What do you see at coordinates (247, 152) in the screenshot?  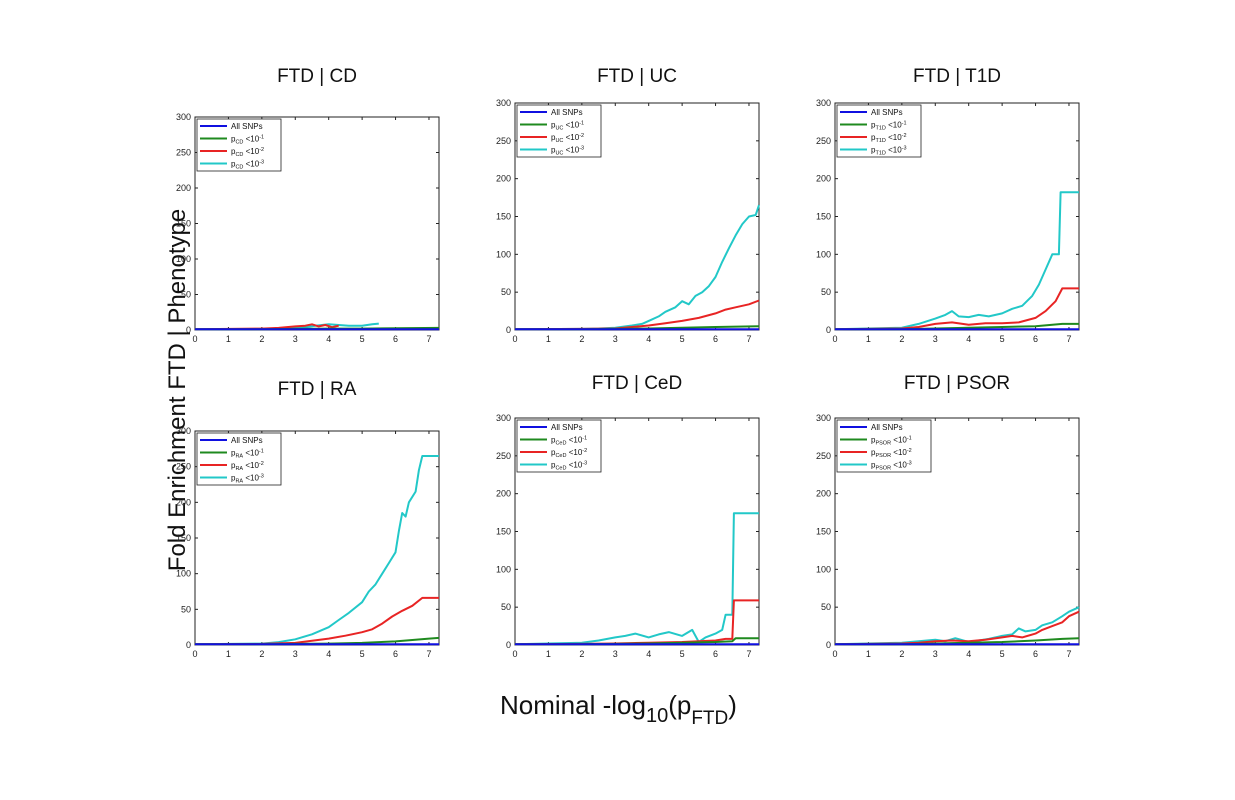 I see `legend-label: pCD <10-2` at bounding box center [247, 152].